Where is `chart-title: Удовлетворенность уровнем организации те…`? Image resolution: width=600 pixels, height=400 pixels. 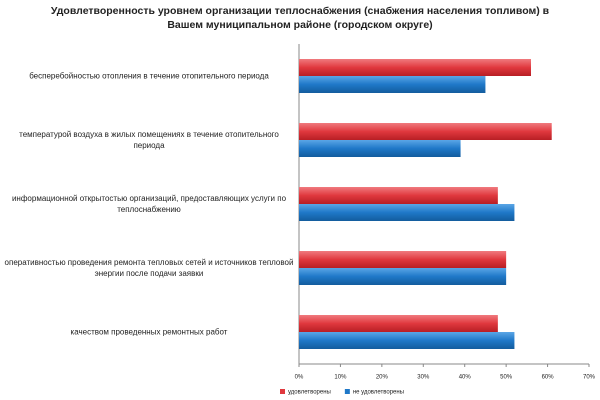 chart-title: Удовлетворенность уровнем организации те… is located at coordinates (300, 18).